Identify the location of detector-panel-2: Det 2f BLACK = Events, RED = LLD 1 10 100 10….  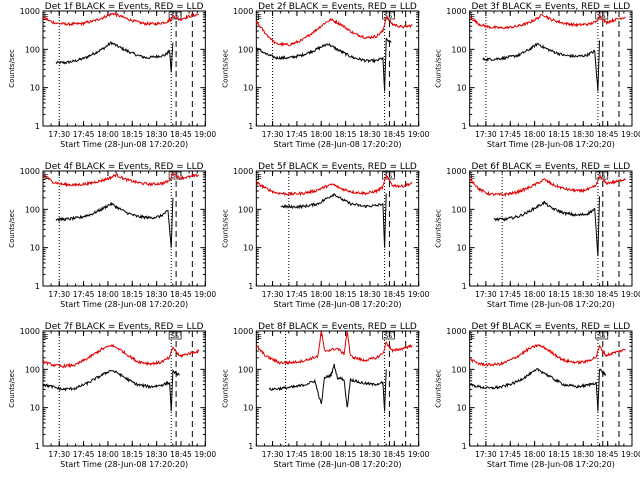
(325, 75).